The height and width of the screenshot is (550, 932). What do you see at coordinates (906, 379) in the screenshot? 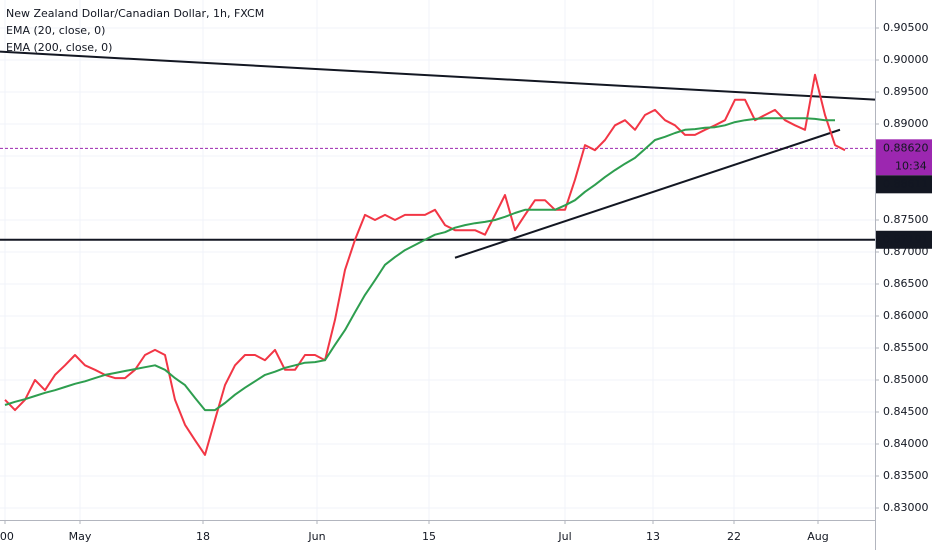
I see `y-tick-label: 0.85000` at bounding box center [906, 379].